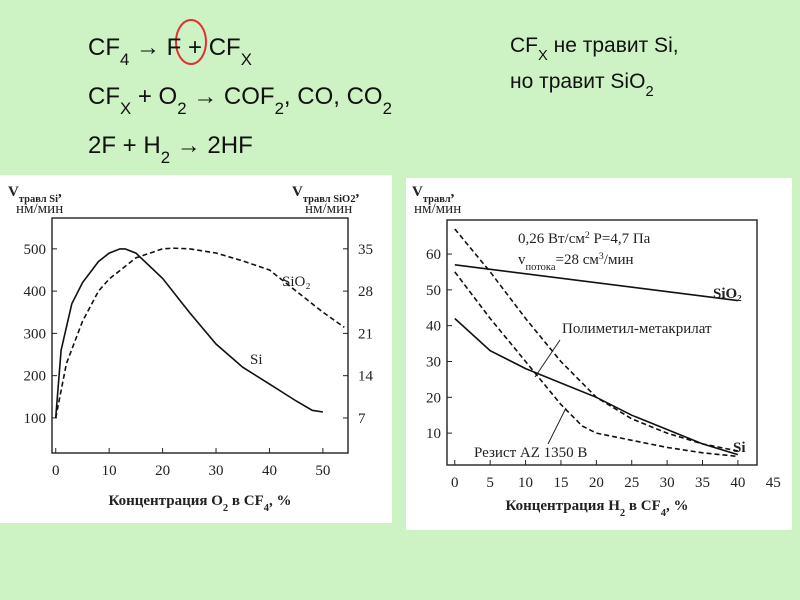 Image resolution: width=800 pixels, height=600 pixels. Describe the element at coordinates (365, 292) in the screenshot. I see `y2-tick-label: 28` at that location.